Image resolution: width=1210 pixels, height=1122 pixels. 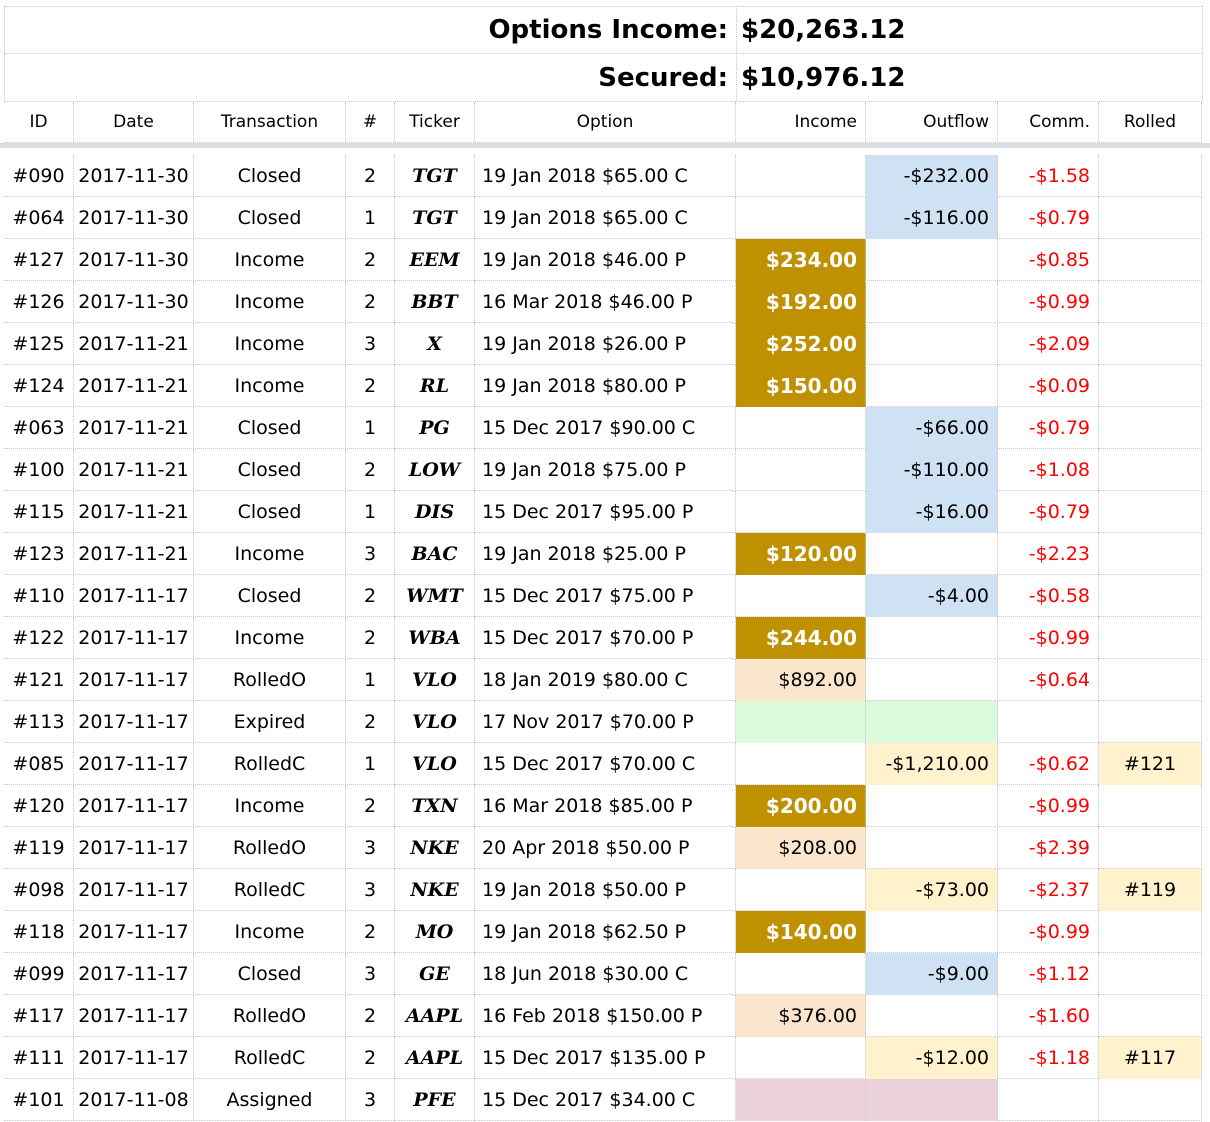 I want to click on cell-transaction: Closed, so click(x=270, y=176).